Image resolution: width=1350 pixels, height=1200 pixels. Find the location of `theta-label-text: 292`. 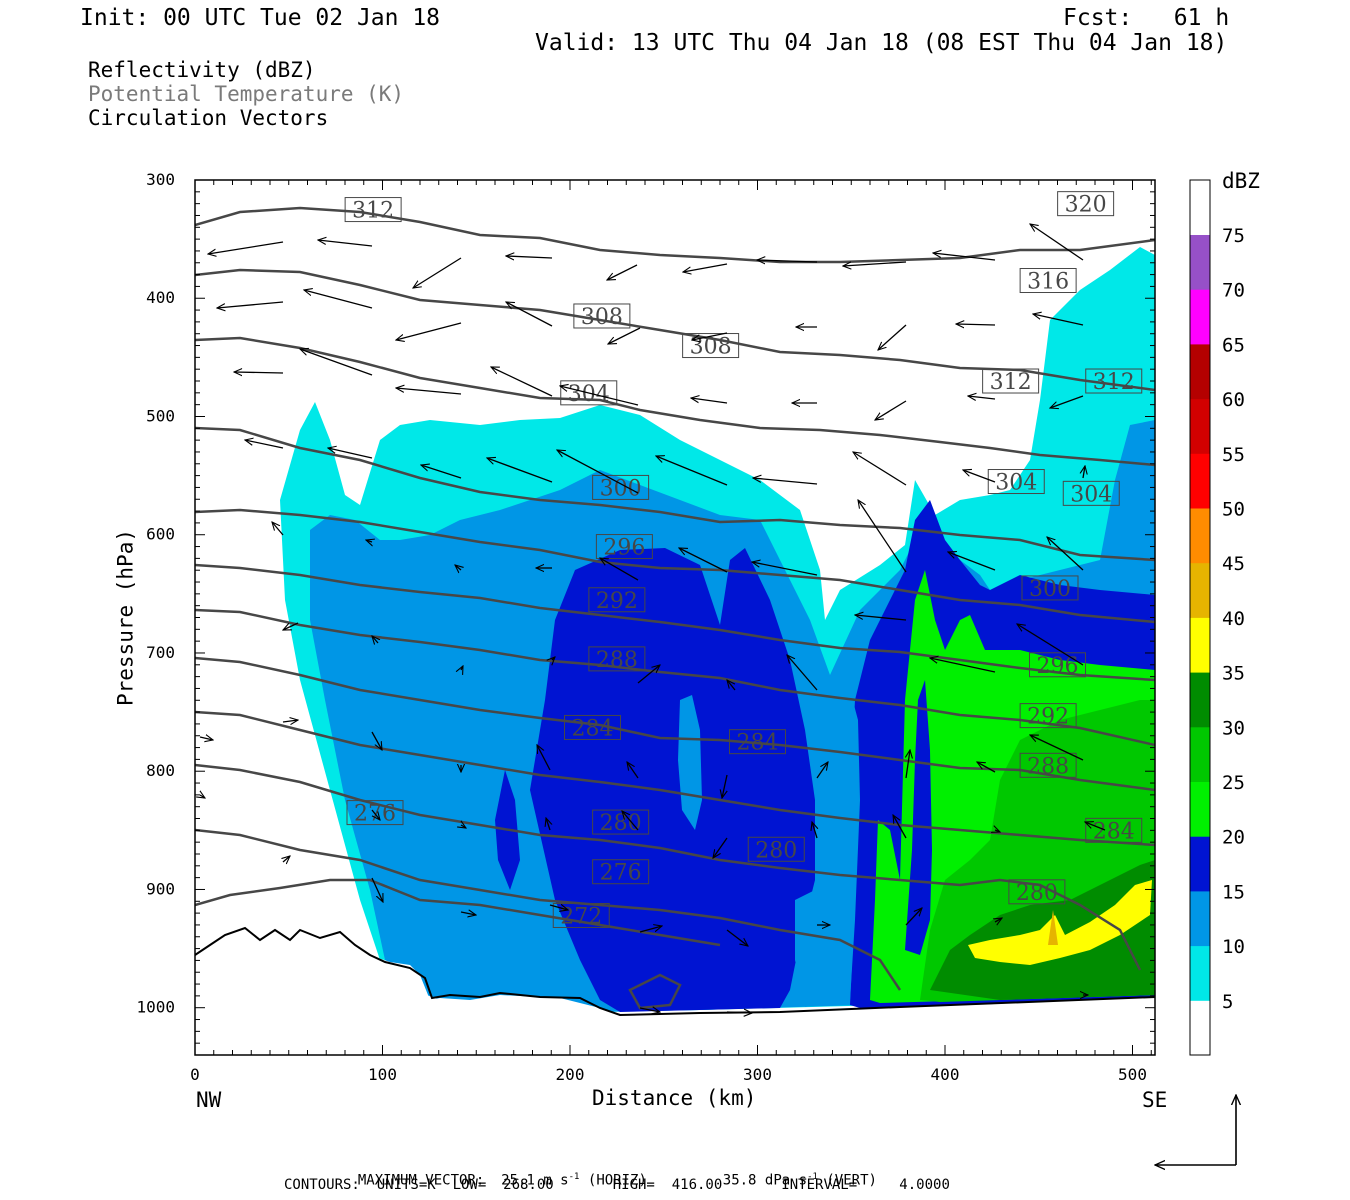

theta-label-text: 292 is located at coordinates (1048, 717).